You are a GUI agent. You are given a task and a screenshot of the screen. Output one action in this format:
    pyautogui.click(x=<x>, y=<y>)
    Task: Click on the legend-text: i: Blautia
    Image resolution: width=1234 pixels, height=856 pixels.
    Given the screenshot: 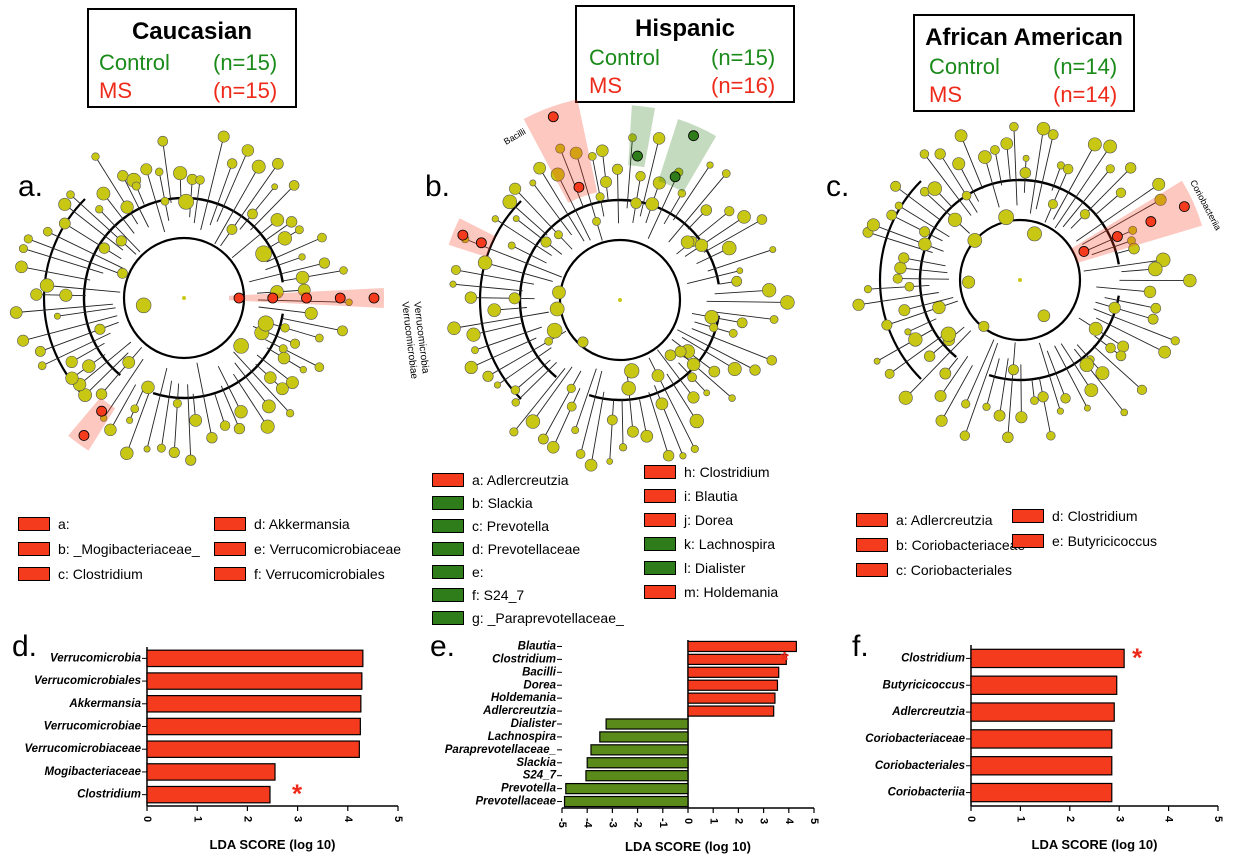 What is the action you would take?
    pyautogui.click(x=711, y=496)
    